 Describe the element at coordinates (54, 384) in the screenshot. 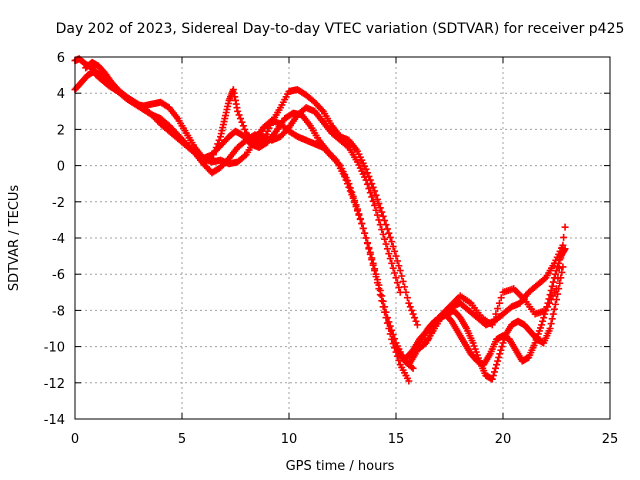

I see `y-tick-label: -12` at that location.